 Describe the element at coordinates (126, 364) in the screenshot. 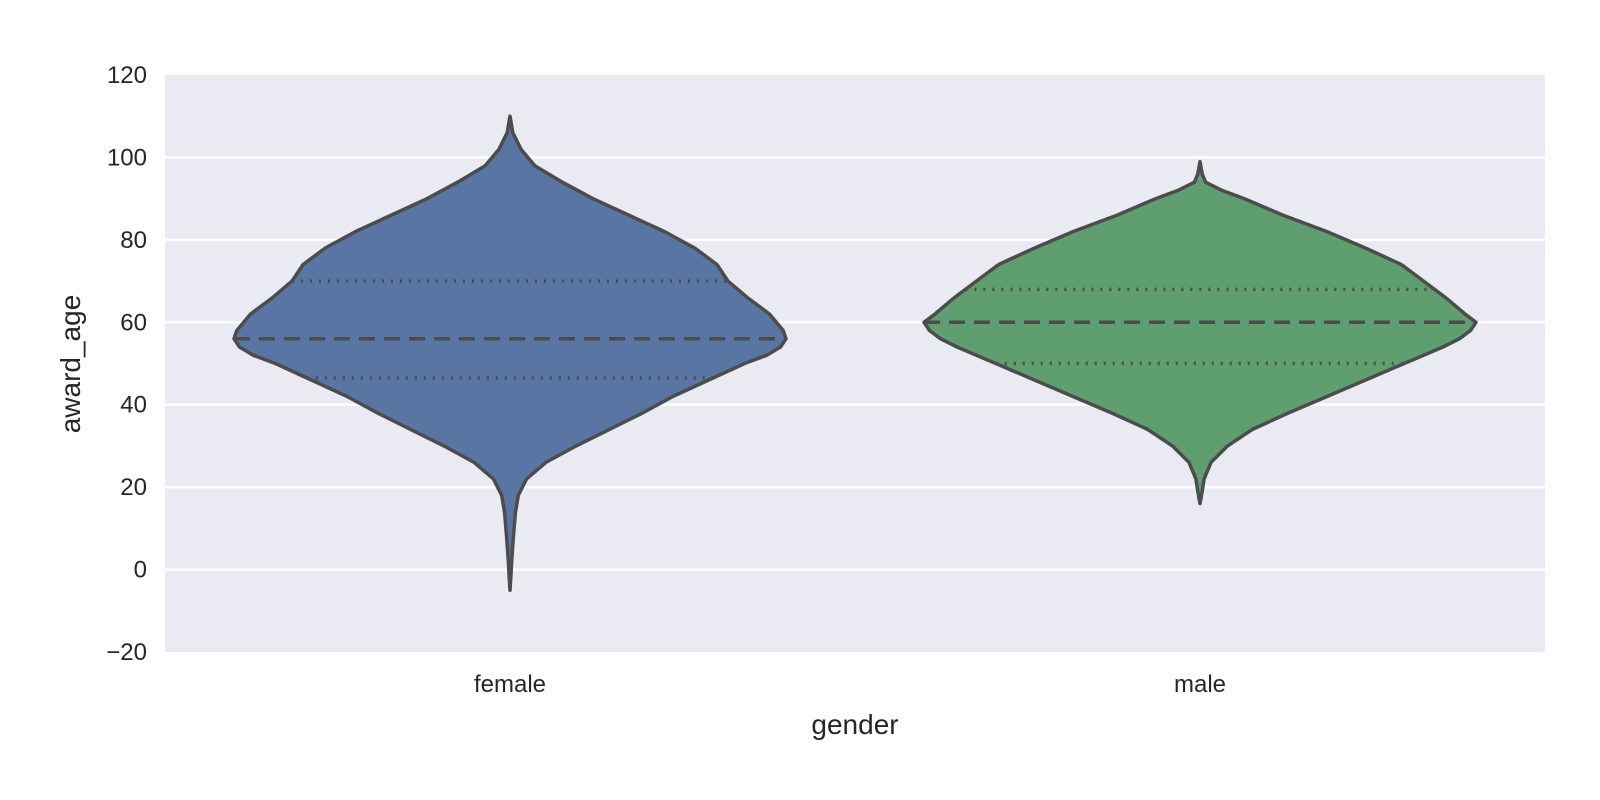

I see `y-axis-ticks: 120 100 80 60 40 20 0 −20` at that location.